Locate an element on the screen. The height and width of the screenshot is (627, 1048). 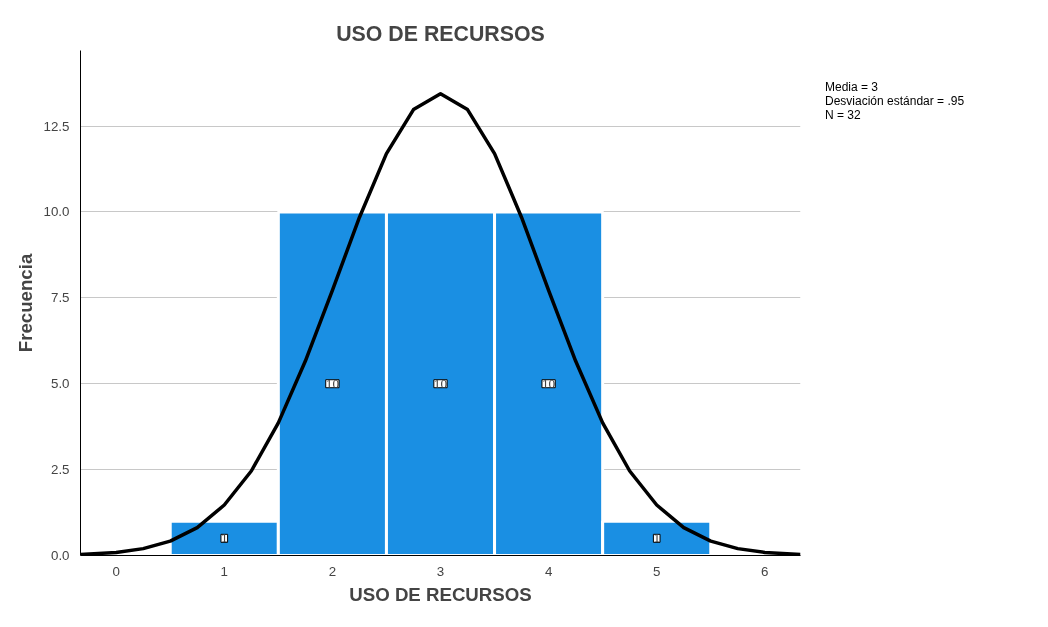
x-axis-title: USO DE RECURSOS is located at coordinates (440, 594).